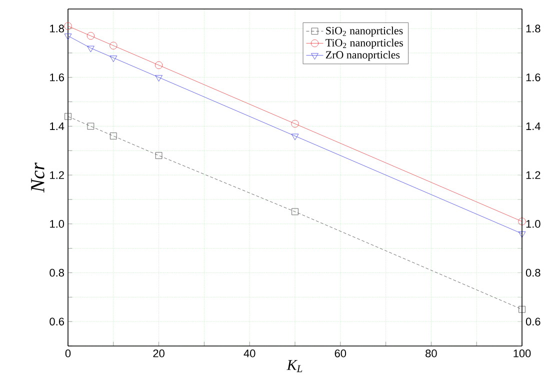 The image size is (550, 381). Describe the element at coordinates (57, 322) in the screenshot. I see `y-tick-label: 0.6` at that location.